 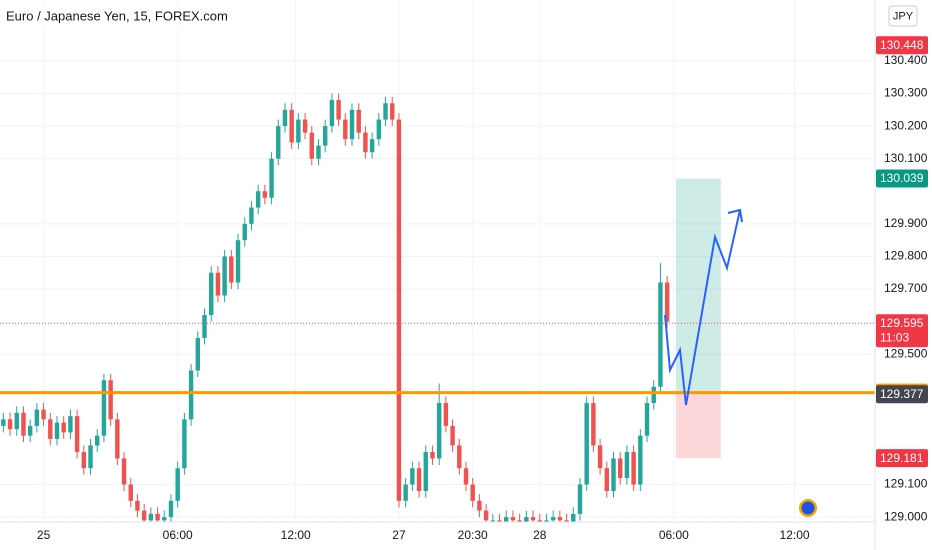 I want to click on y-tick-label: 130.200, so click(x=906, y=125).